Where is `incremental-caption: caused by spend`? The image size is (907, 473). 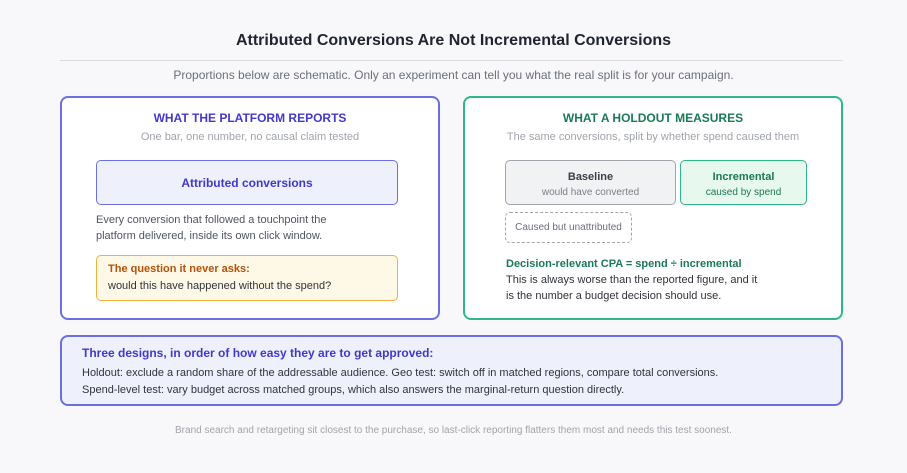 incremental-caption: caused by spend is located at coordinates (743, 192).